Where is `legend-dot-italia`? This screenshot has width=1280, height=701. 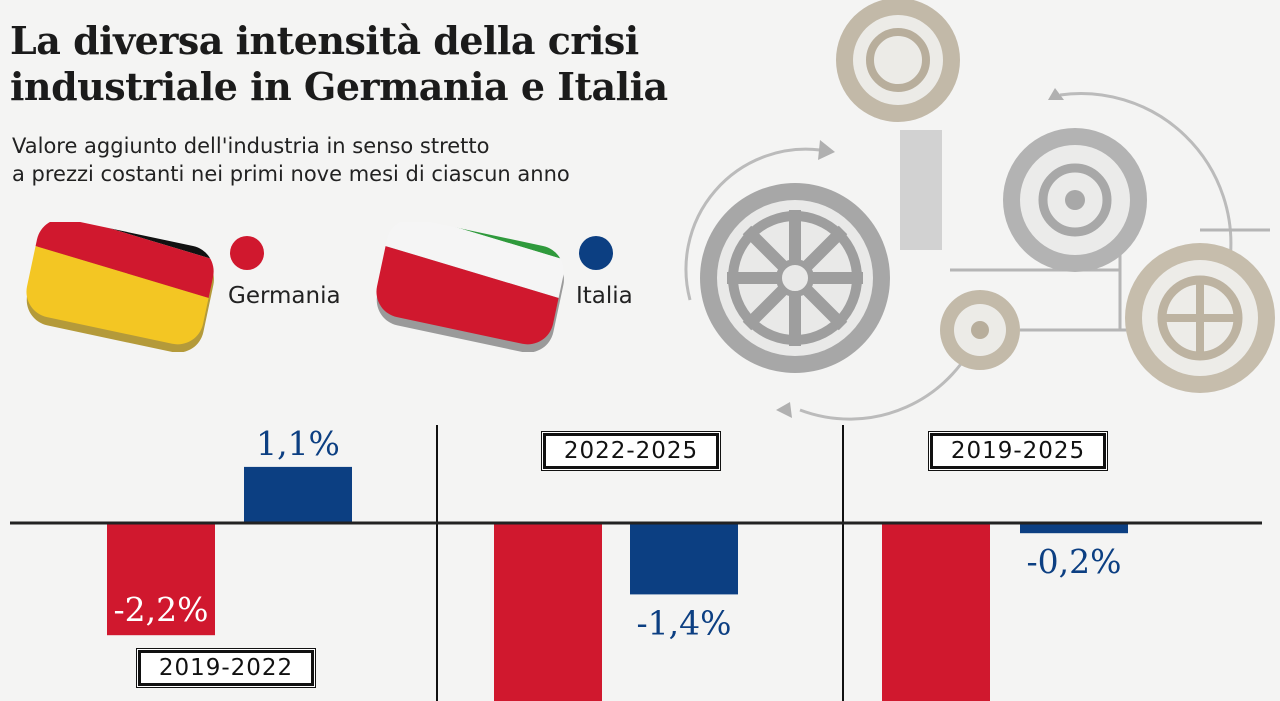
legend-dot-italia is located at coordinates (596, 253).